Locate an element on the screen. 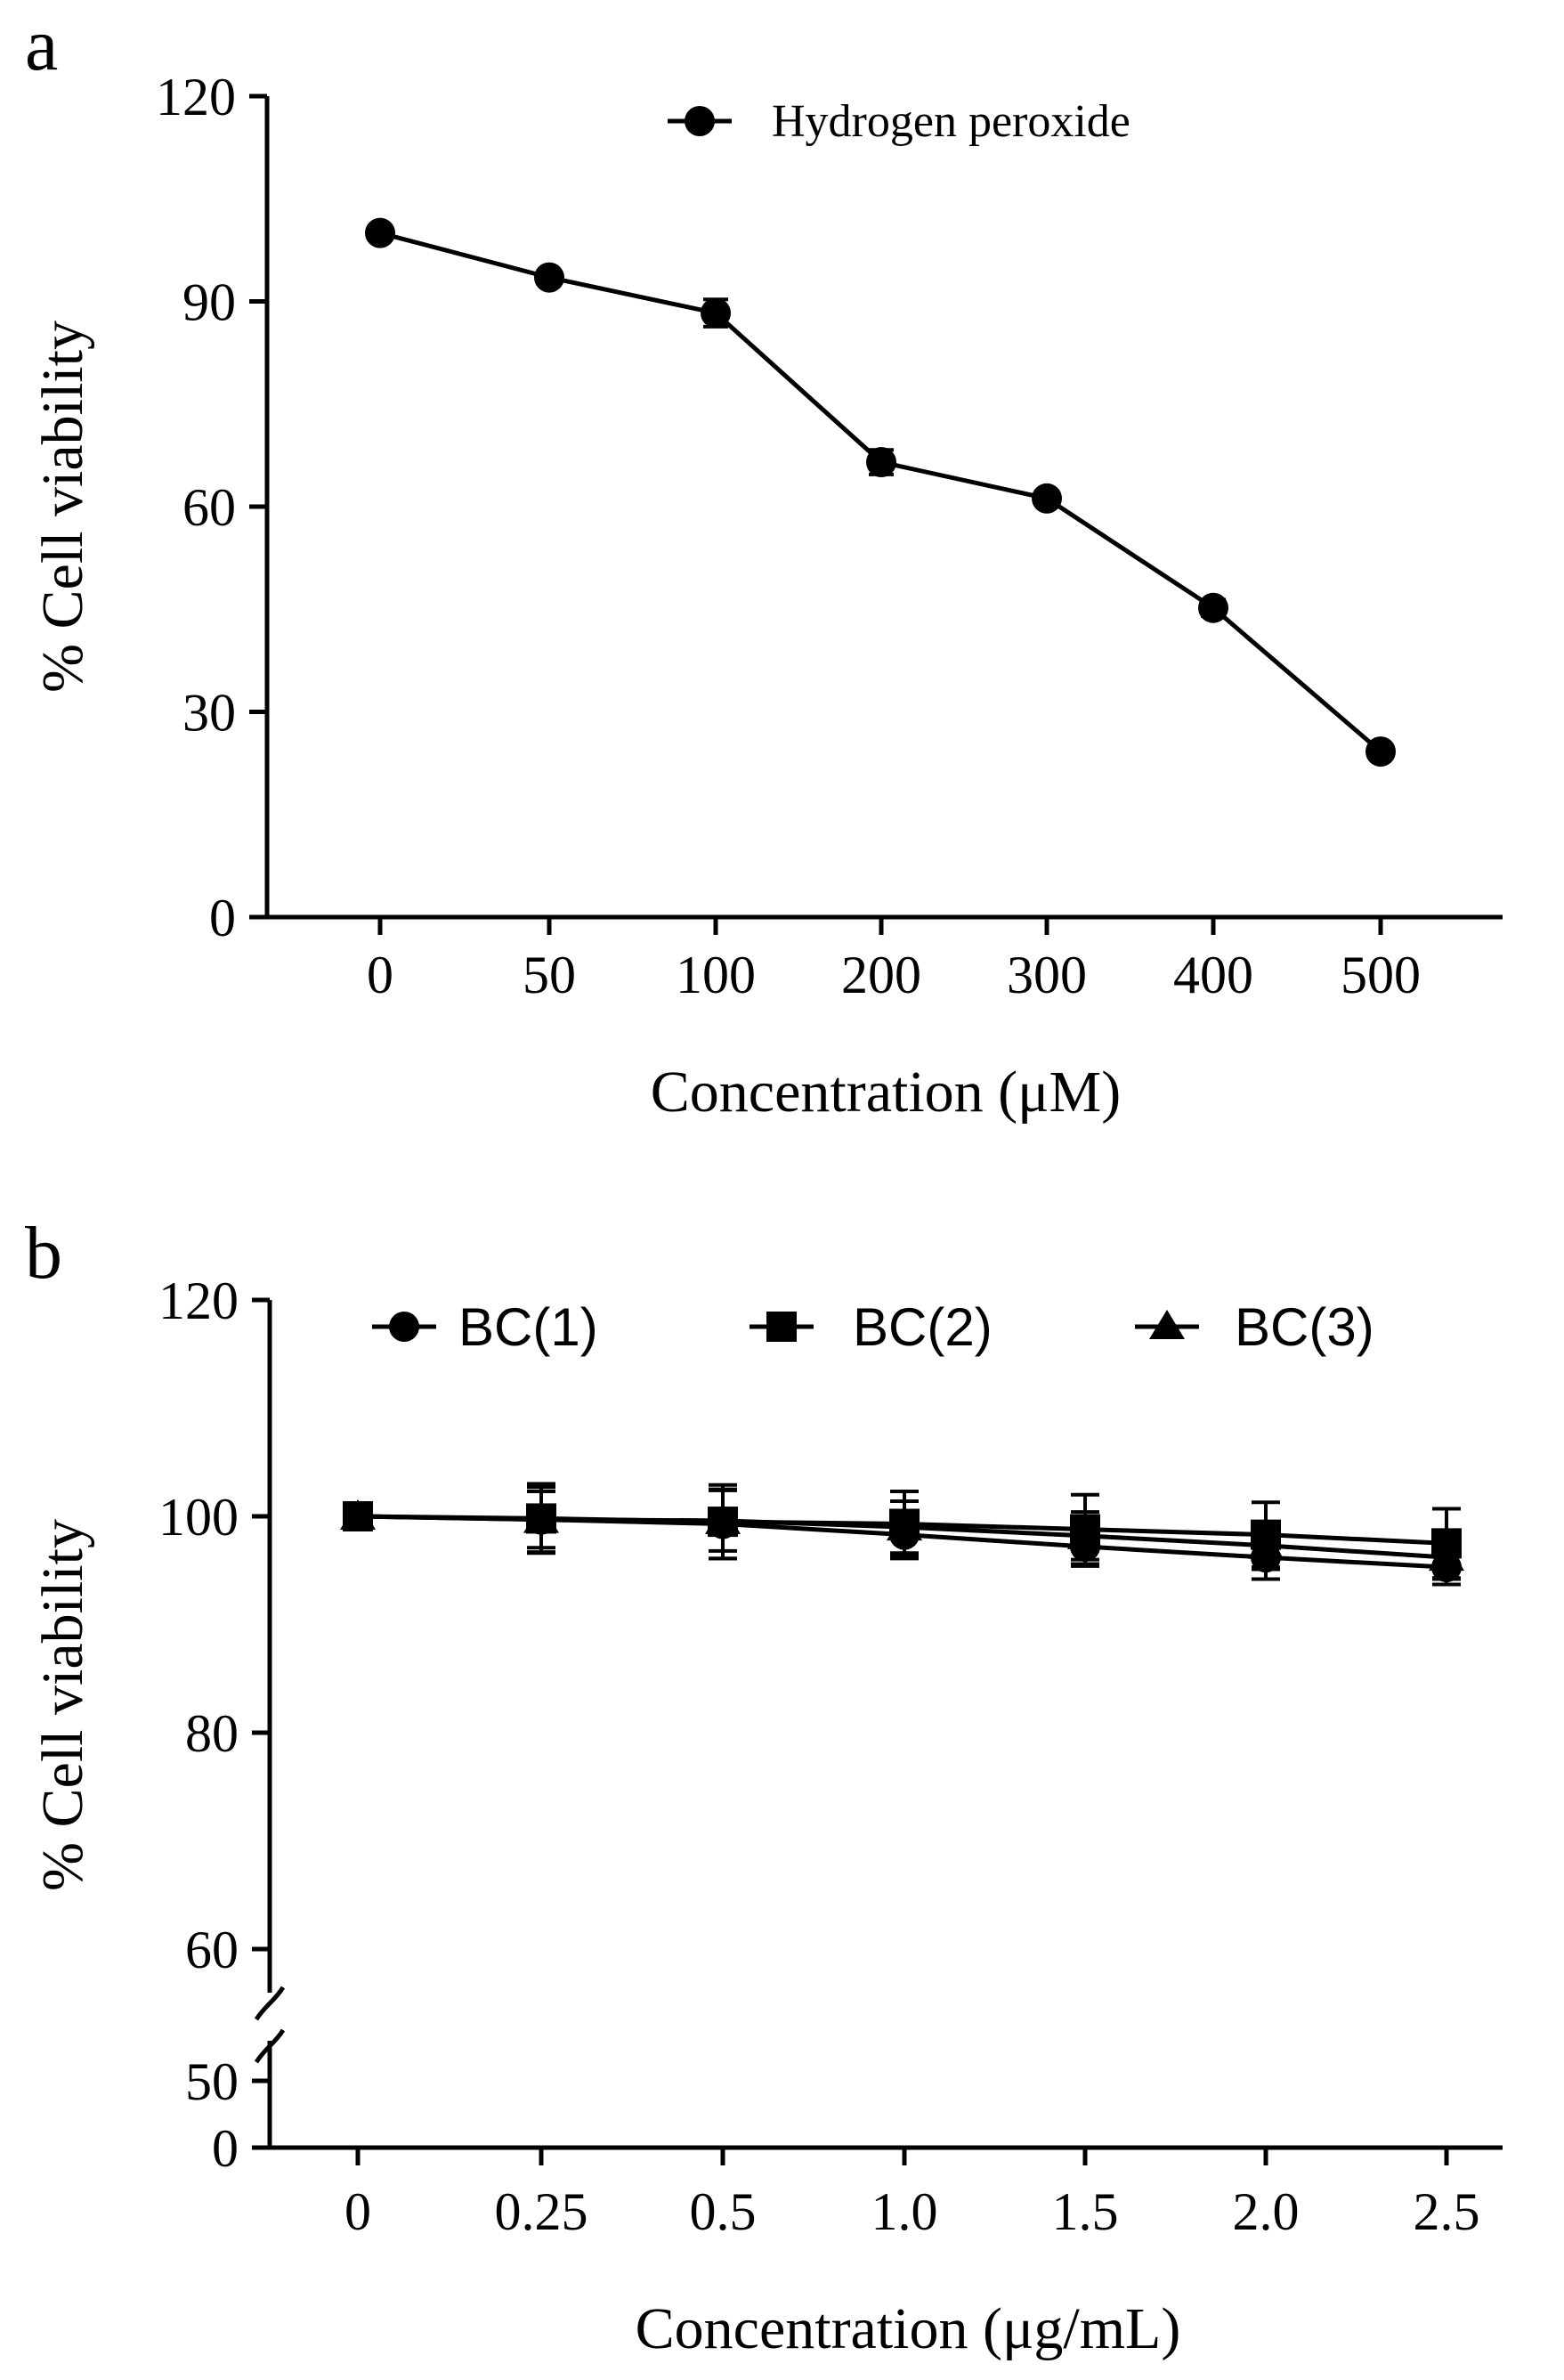  panel-b-x-tick-label: 2.5 is located at coordinates (1447, 2212).